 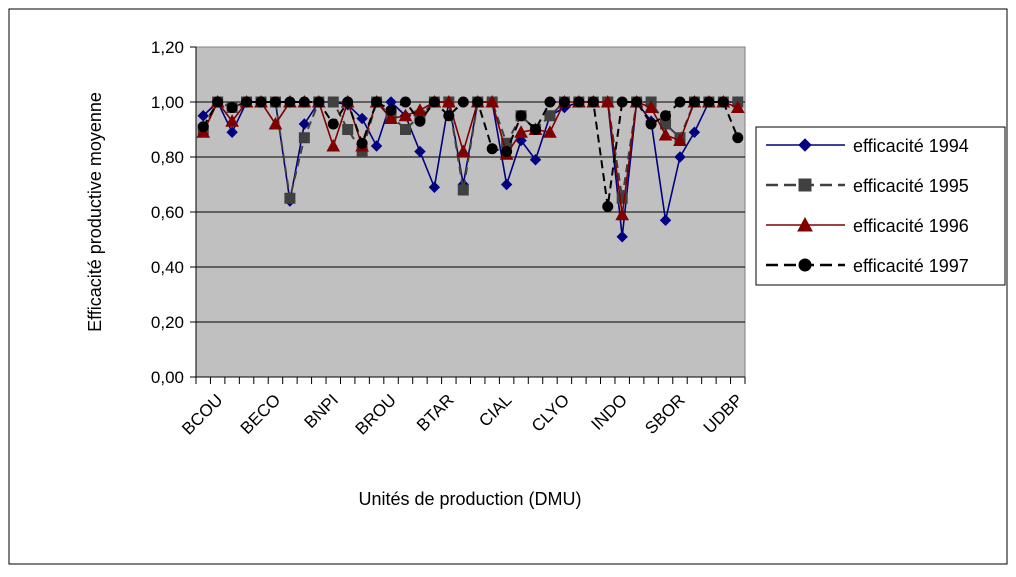 I want to click on legend-box, so click(x=880, y=206).